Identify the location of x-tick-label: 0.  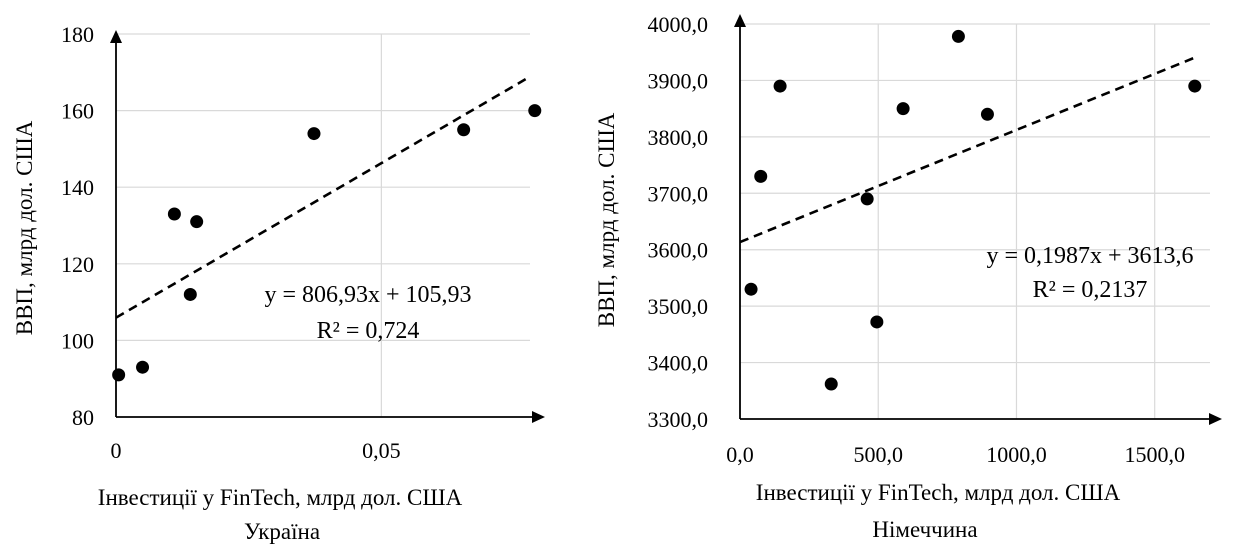
(116, 450).